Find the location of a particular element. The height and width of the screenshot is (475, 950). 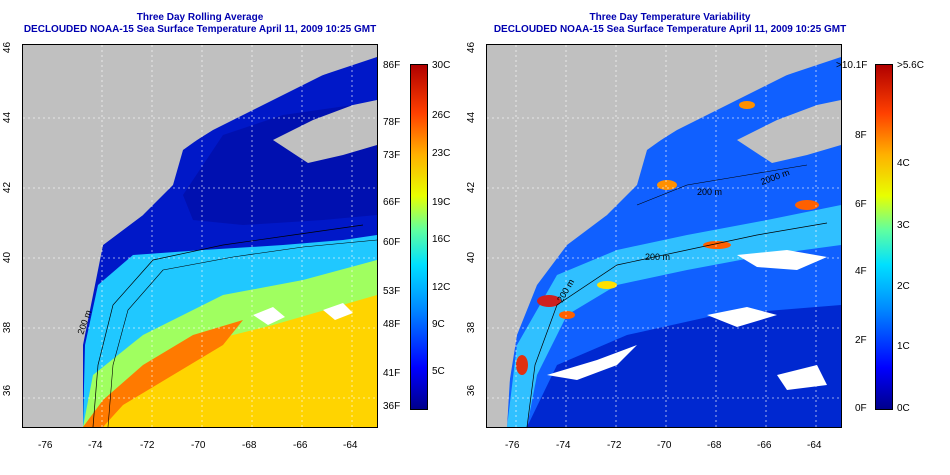

right-cbar-c-4: 4C is located at coordinates (903, 163).